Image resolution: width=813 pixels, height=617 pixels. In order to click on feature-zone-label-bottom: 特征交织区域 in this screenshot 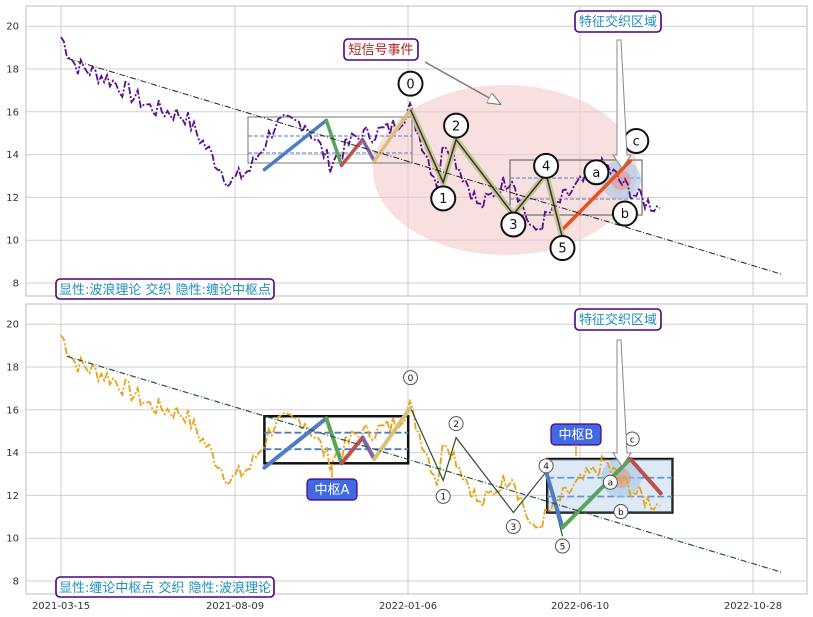, I will do `click(618, 319)`.